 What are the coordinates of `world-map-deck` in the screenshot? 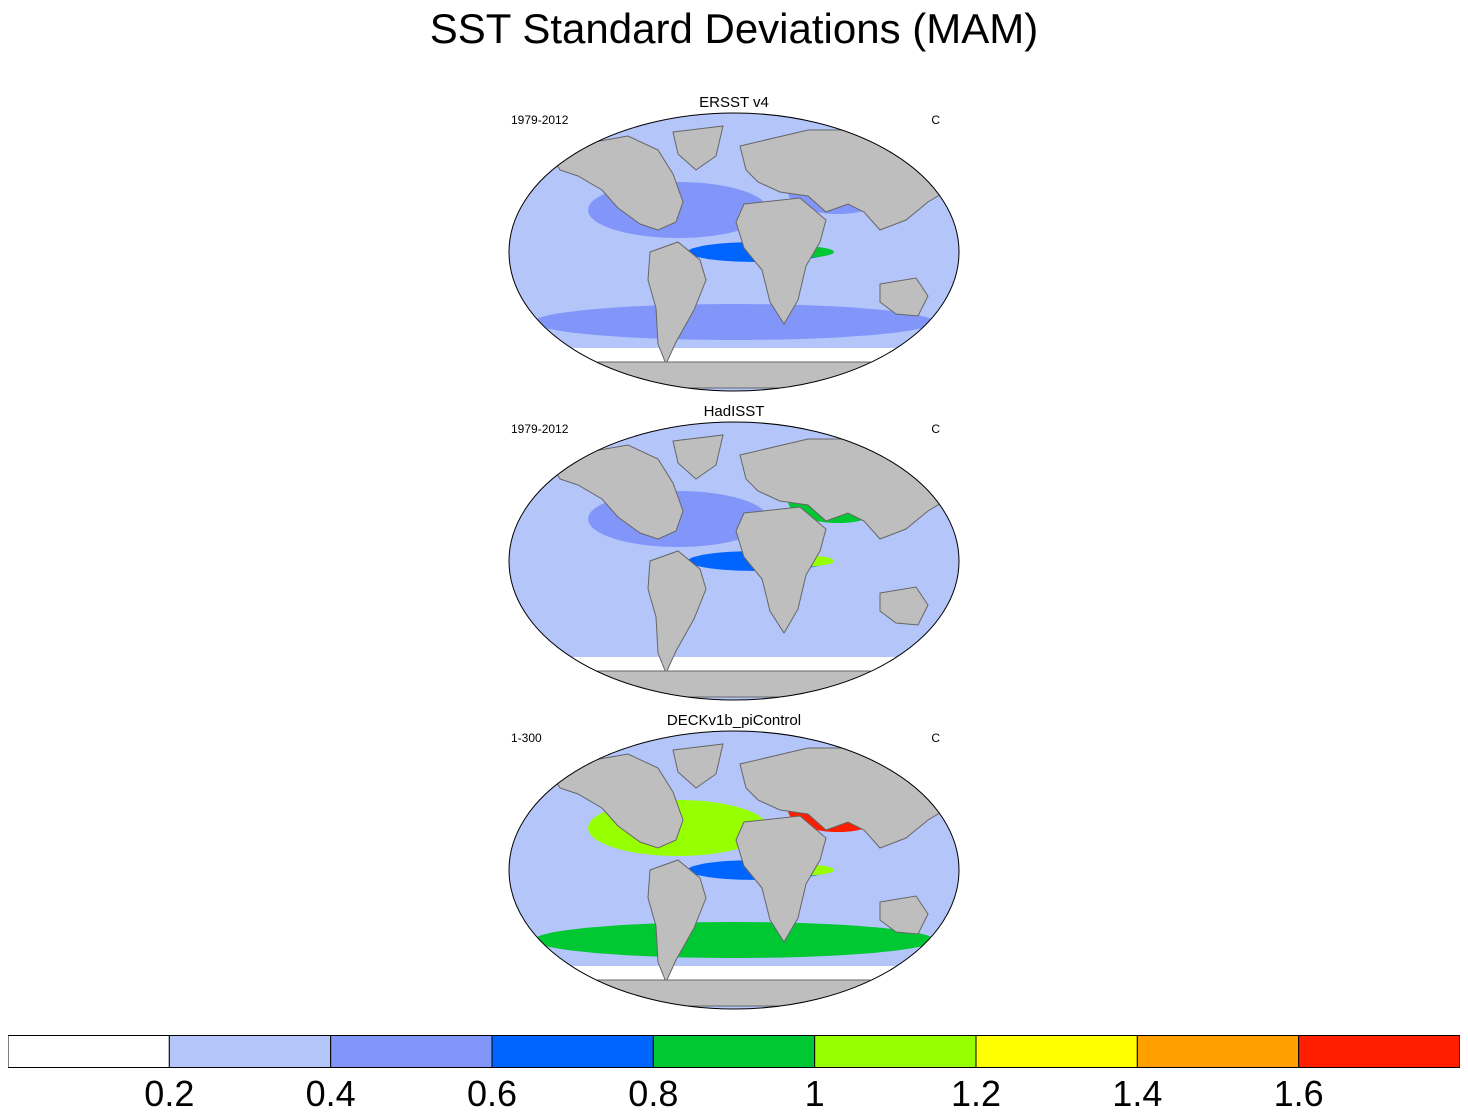 It's located at (734, 870).